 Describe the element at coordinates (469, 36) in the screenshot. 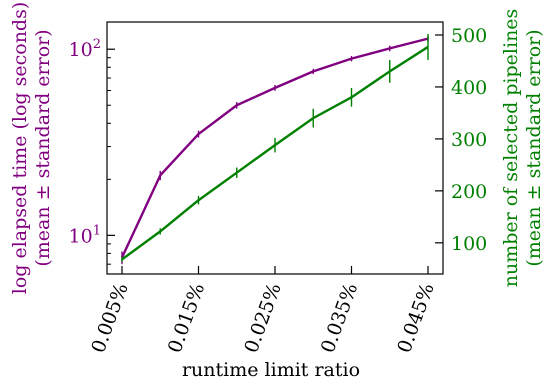

I see `right-tick-label: 500` at that location.